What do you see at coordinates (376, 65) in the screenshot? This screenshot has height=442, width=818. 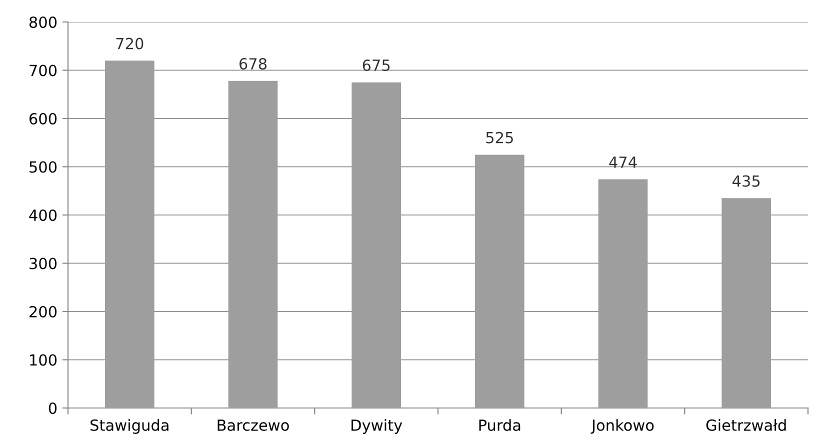 I see `data-label: 675` at bounding box center [376, 65].